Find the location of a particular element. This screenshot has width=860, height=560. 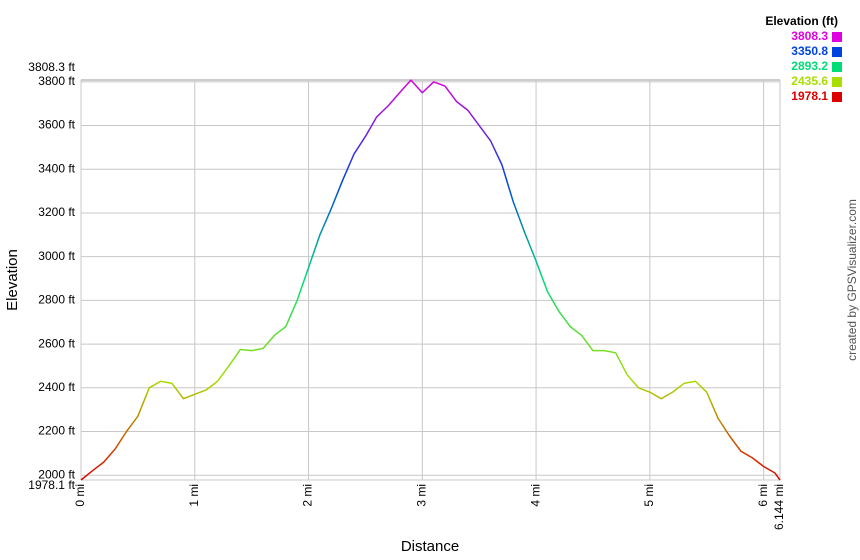

y-tick-label: 2400 ft is located at coordinates (56, 387).